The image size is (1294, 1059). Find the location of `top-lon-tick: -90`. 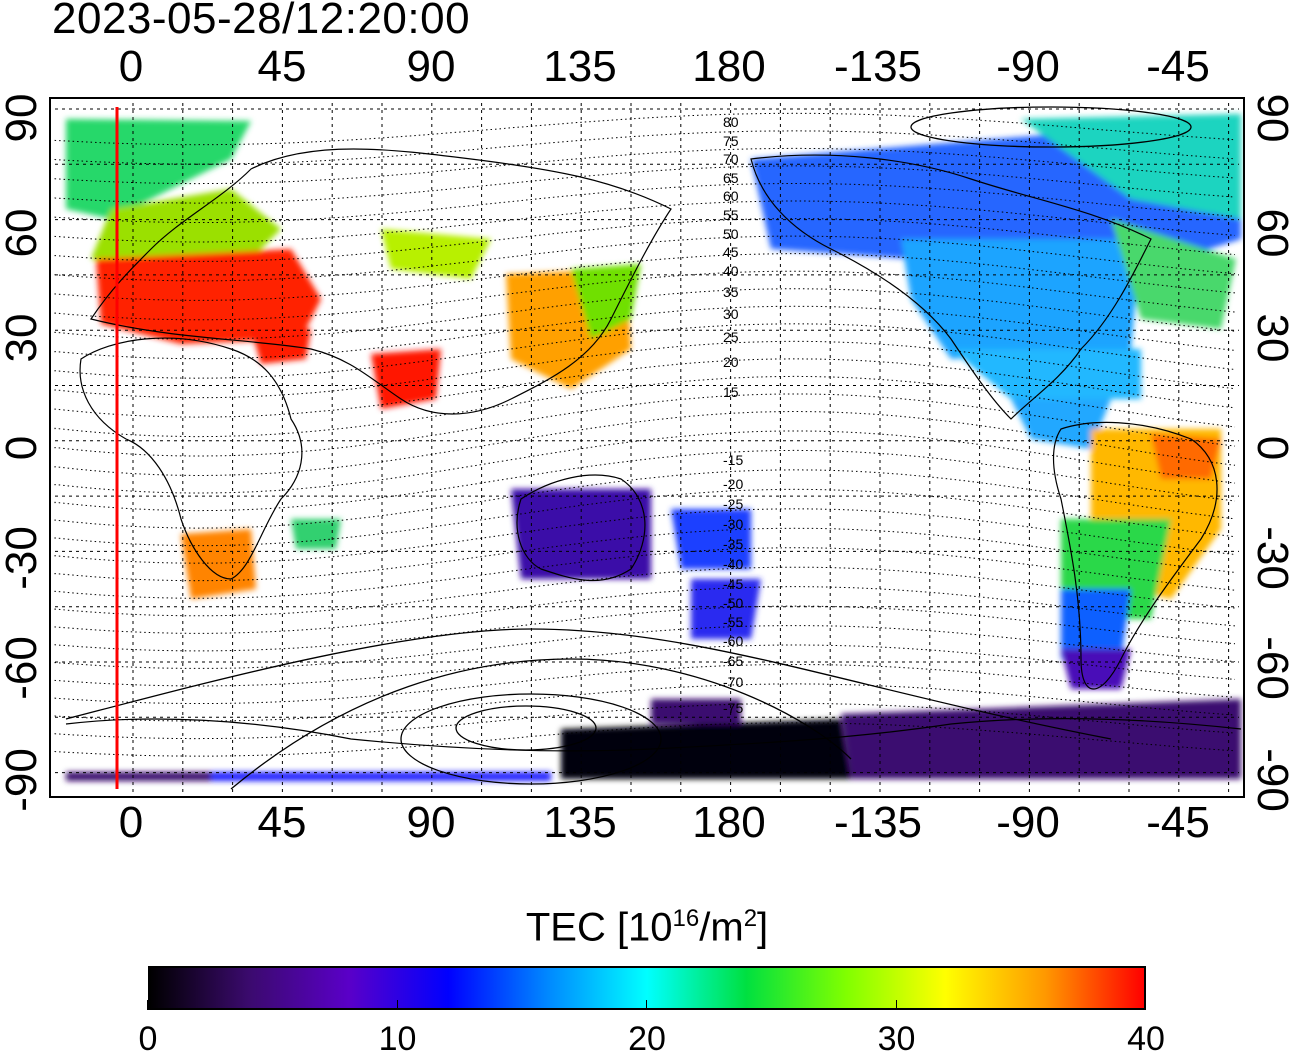

top-lon-tick: -90 is located at coordinates (1028, 66).